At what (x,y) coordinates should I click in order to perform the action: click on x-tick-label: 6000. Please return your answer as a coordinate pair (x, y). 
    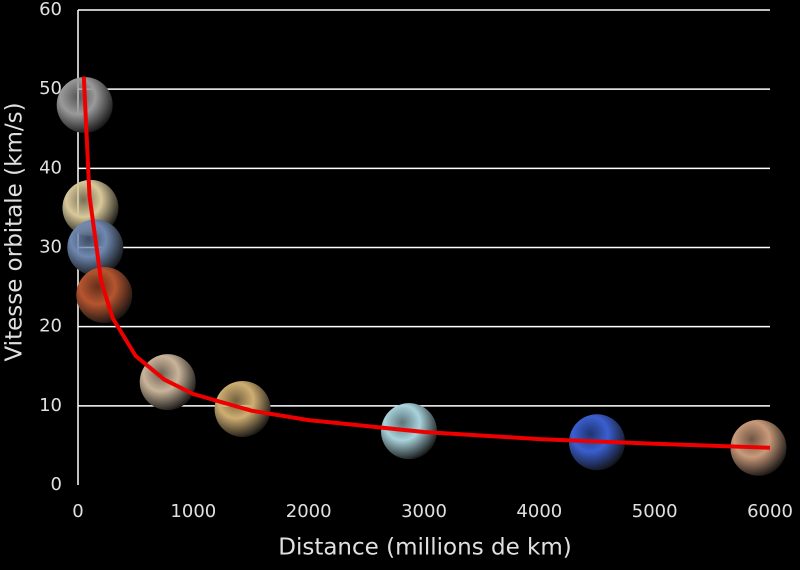
    Looking at the image, I should click on (770, 511).